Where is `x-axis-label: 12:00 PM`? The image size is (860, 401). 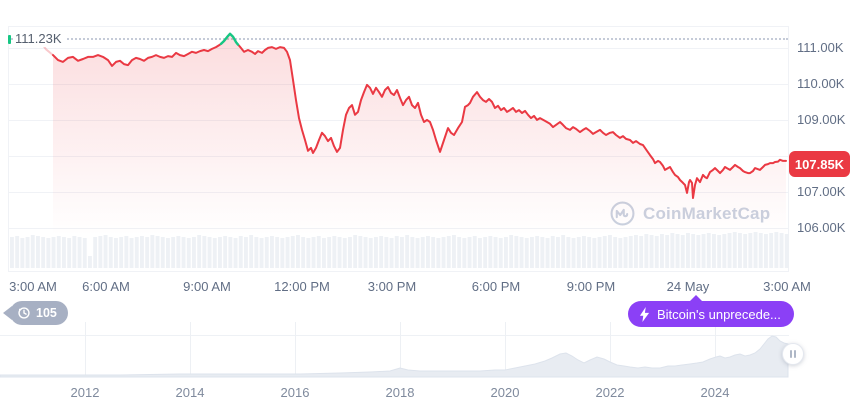
x-axis-label: 12:00 PM is located at coordinates (302, 286).